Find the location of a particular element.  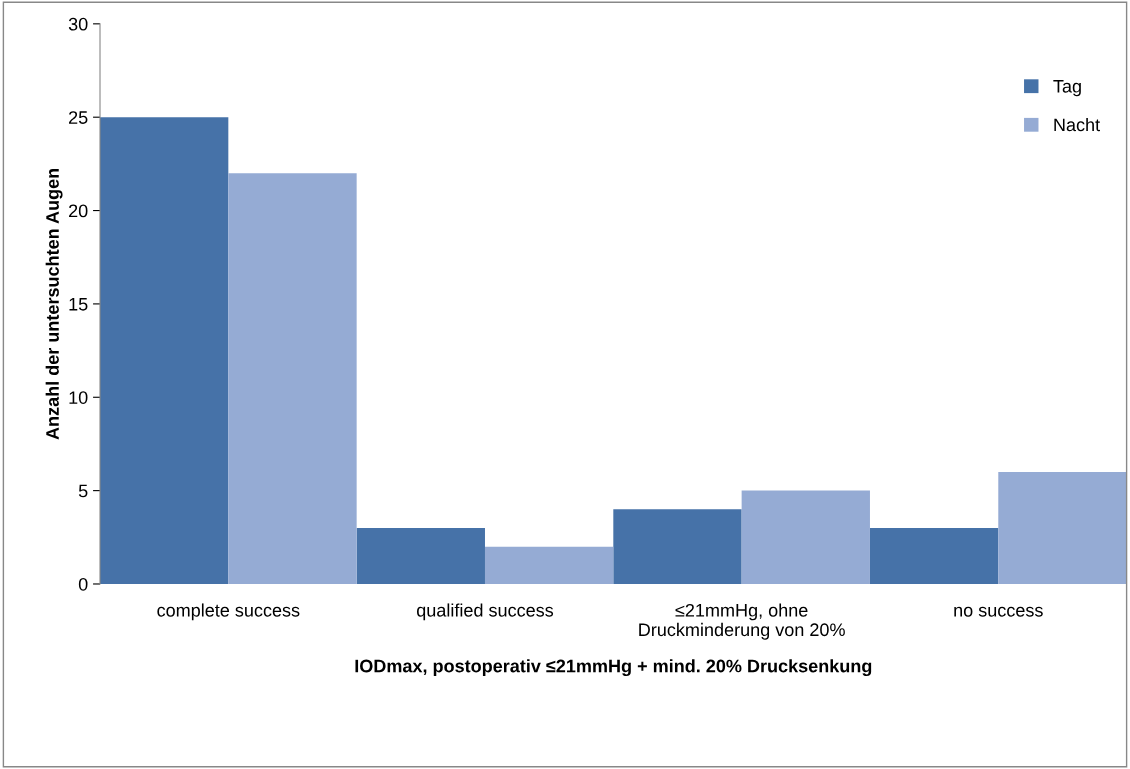

legend-label: Nacht is located at coordinates (1077, 124).